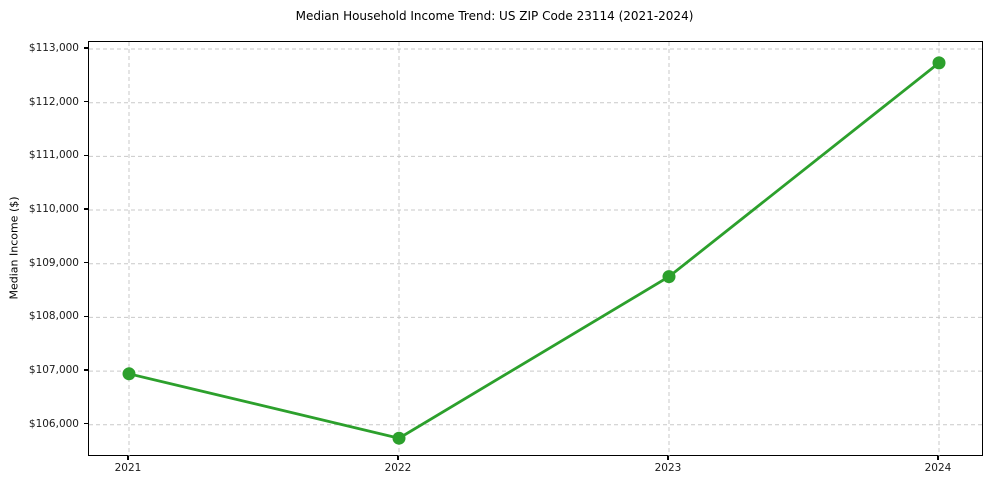 The height and width of the screenshot is (490, 989). What do you see at coordinates (53, 101) in the screenshot?
I see `y-tick-label: $112,000` at bounding box center [53, 101].